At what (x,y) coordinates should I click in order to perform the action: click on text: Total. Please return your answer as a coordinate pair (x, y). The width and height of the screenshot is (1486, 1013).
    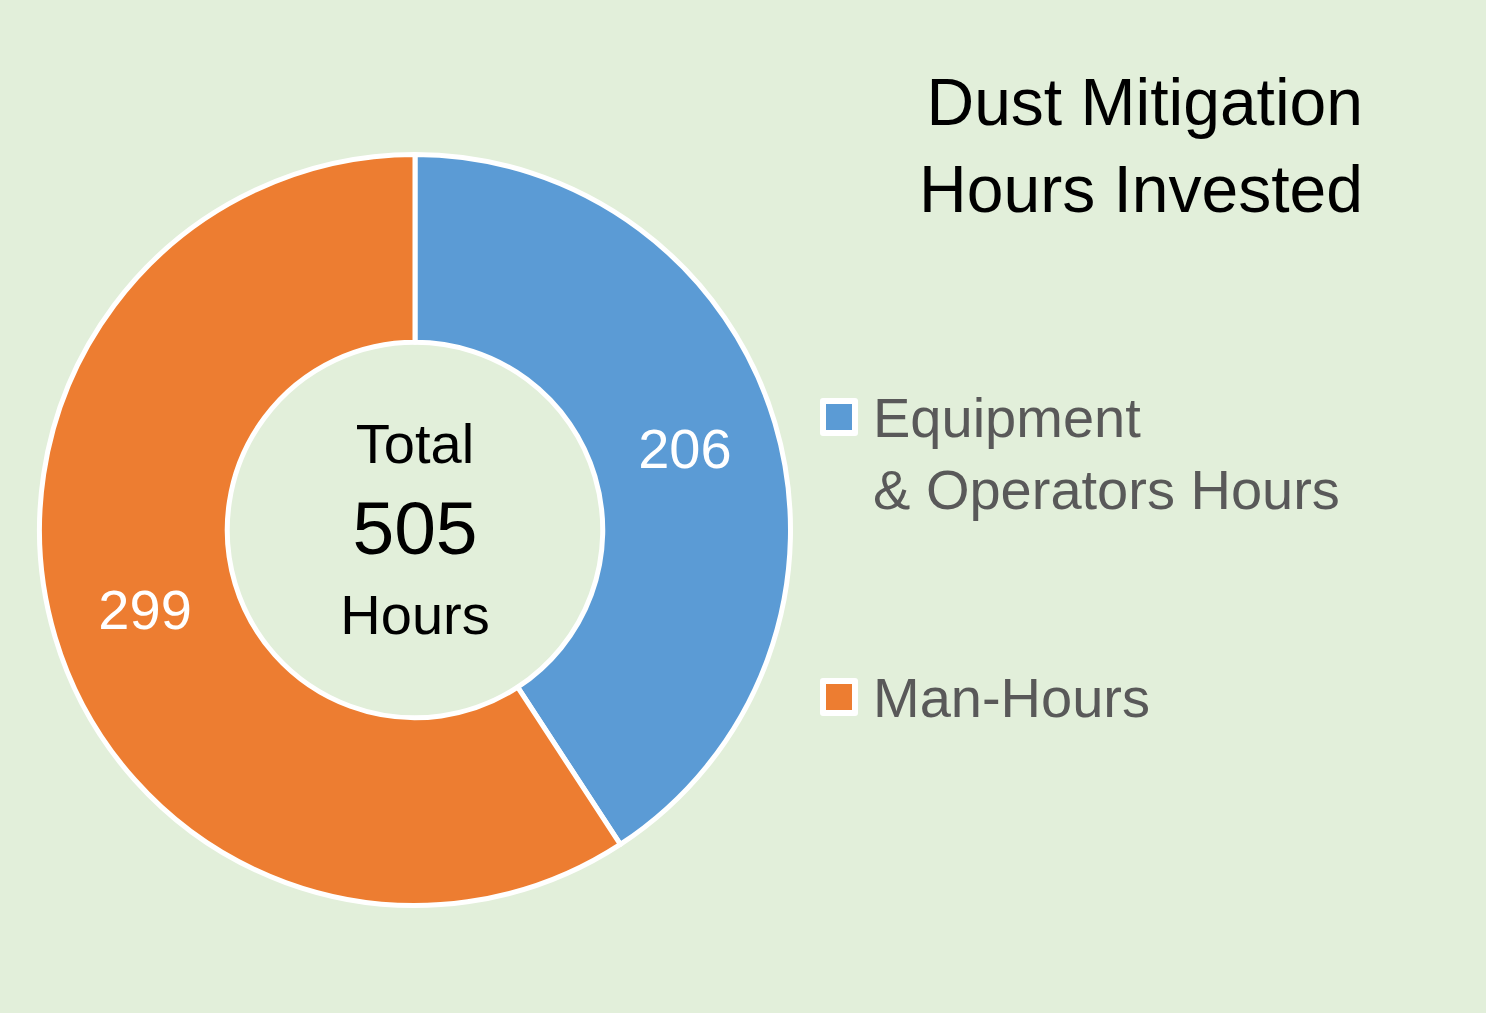
    Looking at the image, I should click on (415, 444).